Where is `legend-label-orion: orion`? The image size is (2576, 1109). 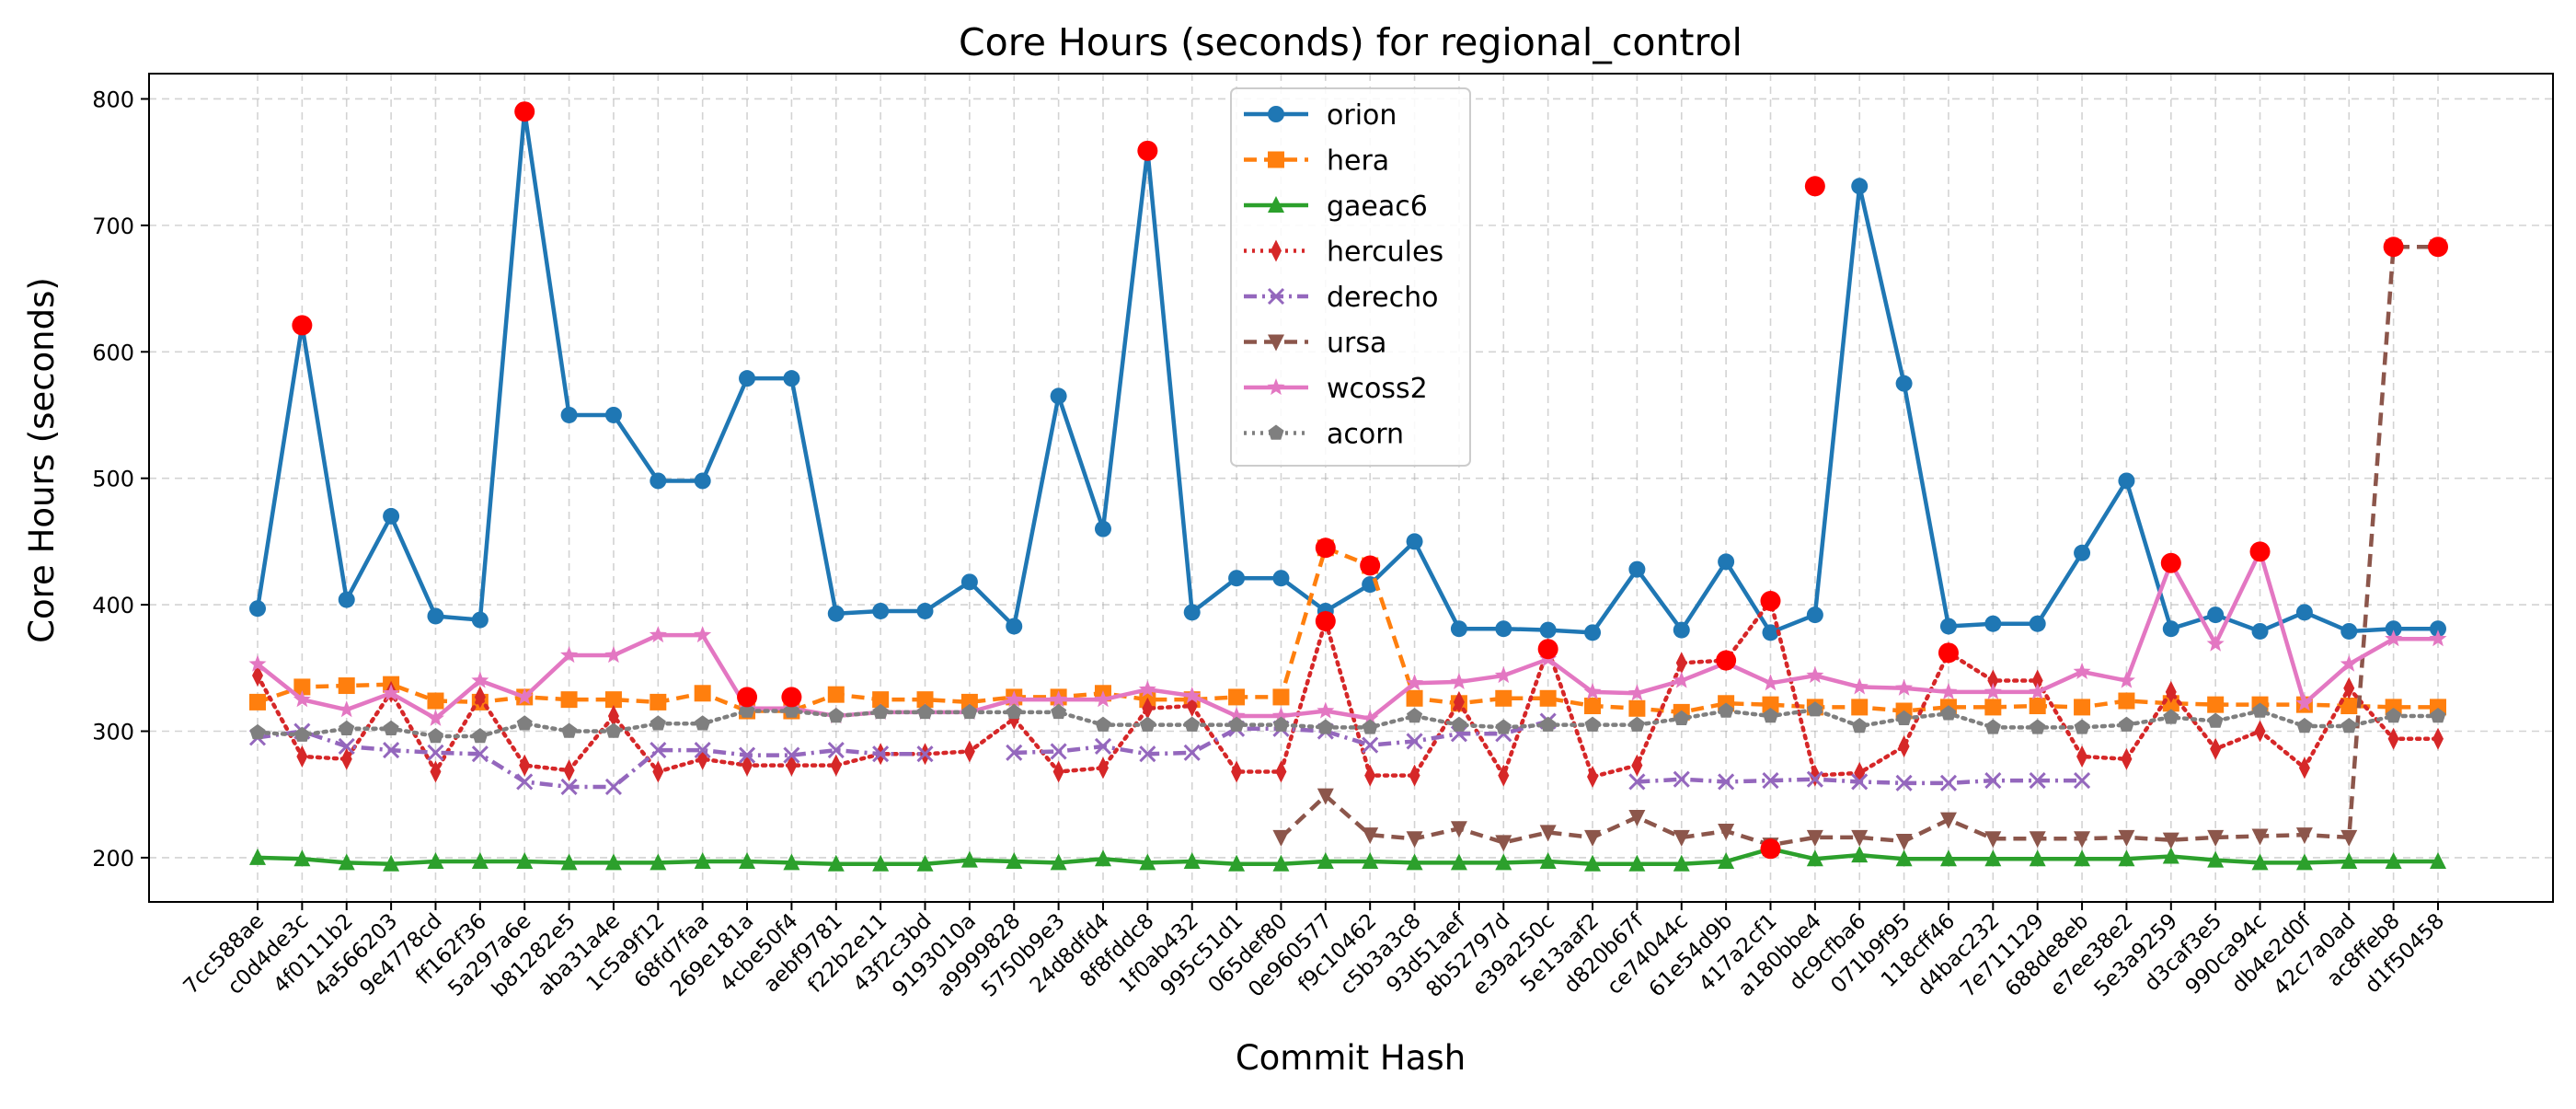 legend-label-orion: orion is located at coordinates (1362, 115).